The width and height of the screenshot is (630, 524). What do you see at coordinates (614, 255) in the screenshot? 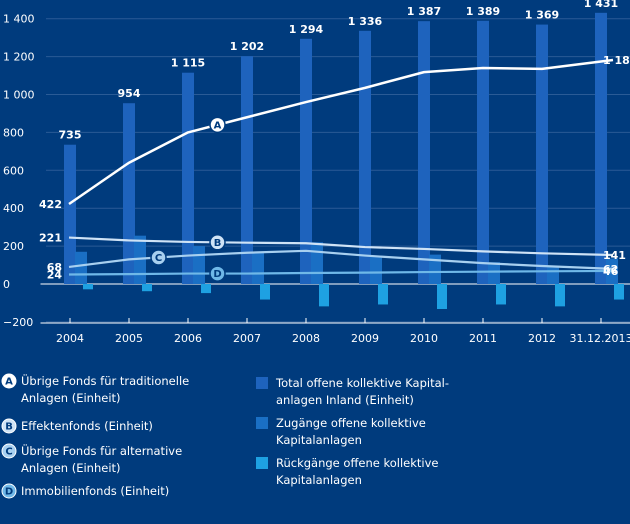
I see `series-end-label: 141` at bounding box center [614, 255].